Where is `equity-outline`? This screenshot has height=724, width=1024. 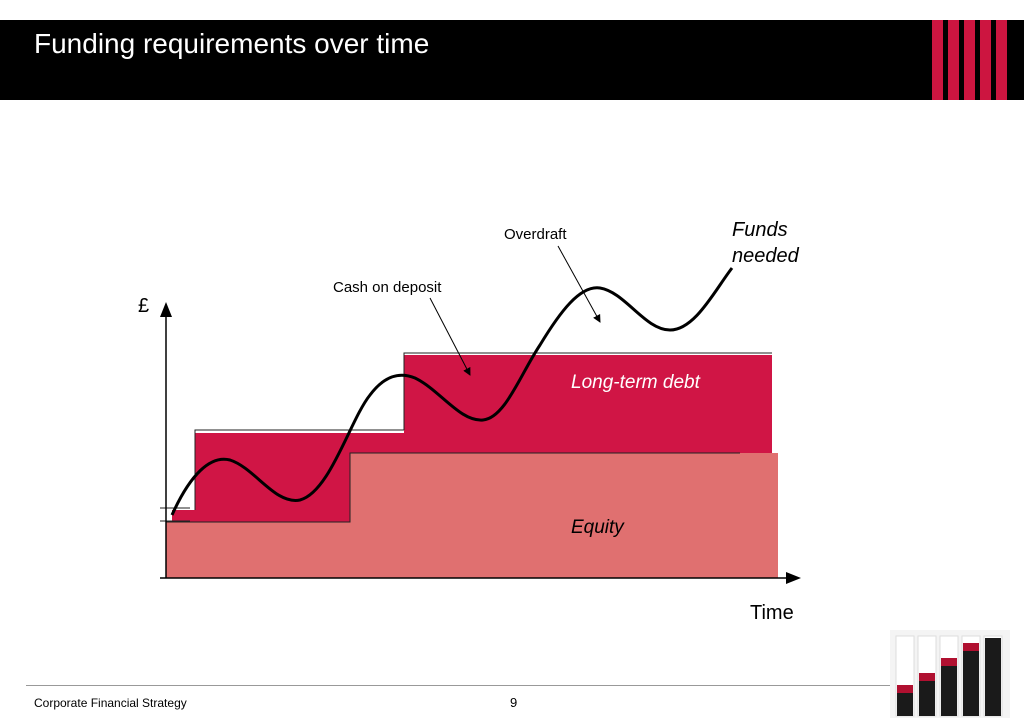
equity-outline is located at coordinates (453, 487).